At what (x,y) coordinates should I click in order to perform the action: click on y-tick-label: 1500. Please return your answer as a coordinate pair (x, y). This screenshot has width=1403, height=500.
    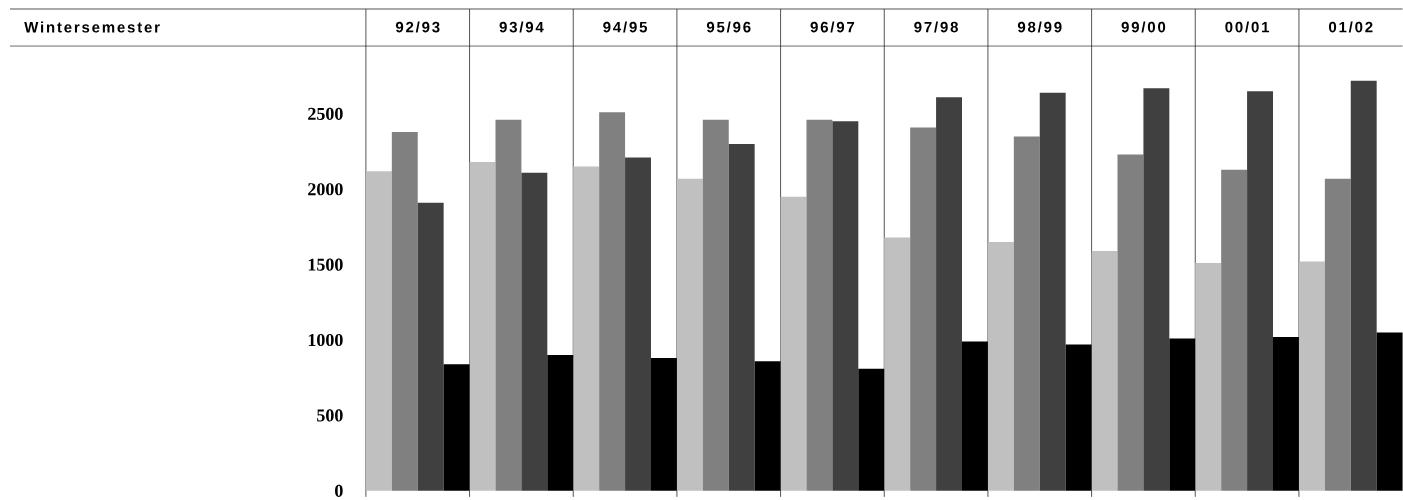
    Looking at the image, I should click on (325, 264).